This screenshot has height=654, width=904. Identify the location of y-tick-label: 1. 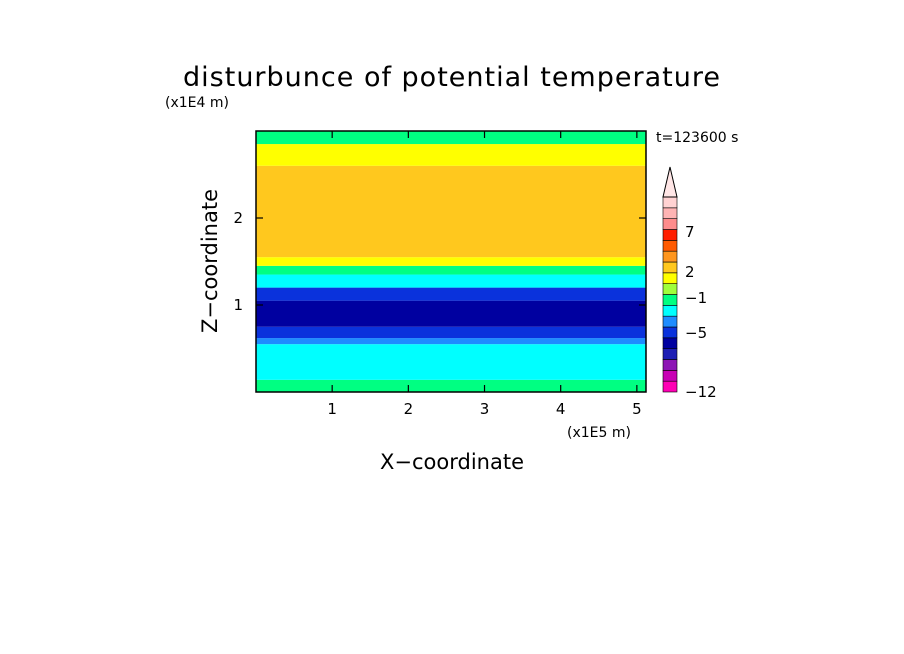
(238, 305).